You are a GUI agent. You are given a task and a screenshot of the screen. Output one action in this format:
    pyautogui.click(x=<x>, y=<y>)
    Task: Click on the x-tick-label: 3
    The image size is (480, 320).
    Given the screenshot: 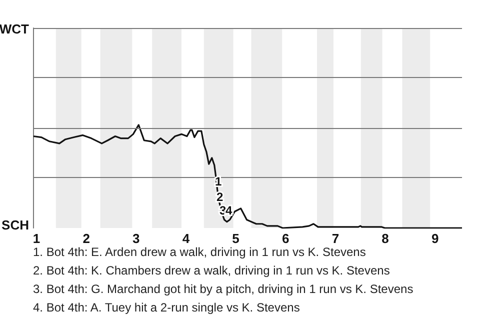 What is the action you would take?
    pyautogui.click(x=136, y=238)
    